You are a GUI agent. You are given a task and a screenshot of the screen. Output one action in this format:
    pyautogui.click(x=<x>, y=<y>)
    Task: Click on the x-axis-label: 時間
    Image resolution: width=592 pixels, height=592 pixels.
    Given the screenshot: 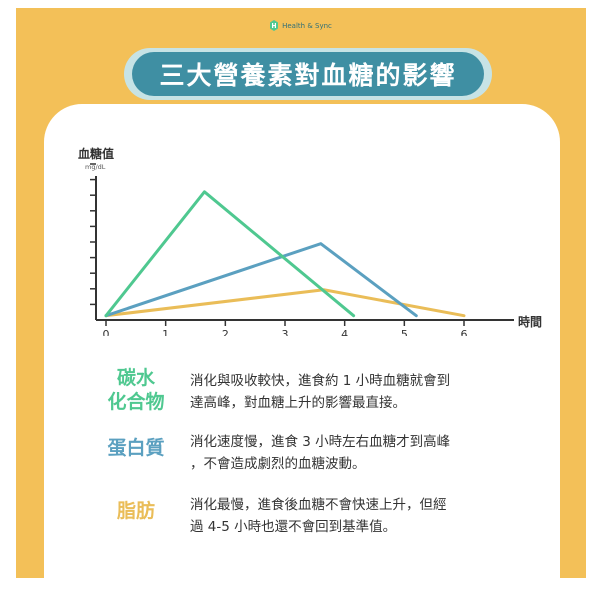 What is the action you would take?
    pyautogui.click(x=530, y=321)
    